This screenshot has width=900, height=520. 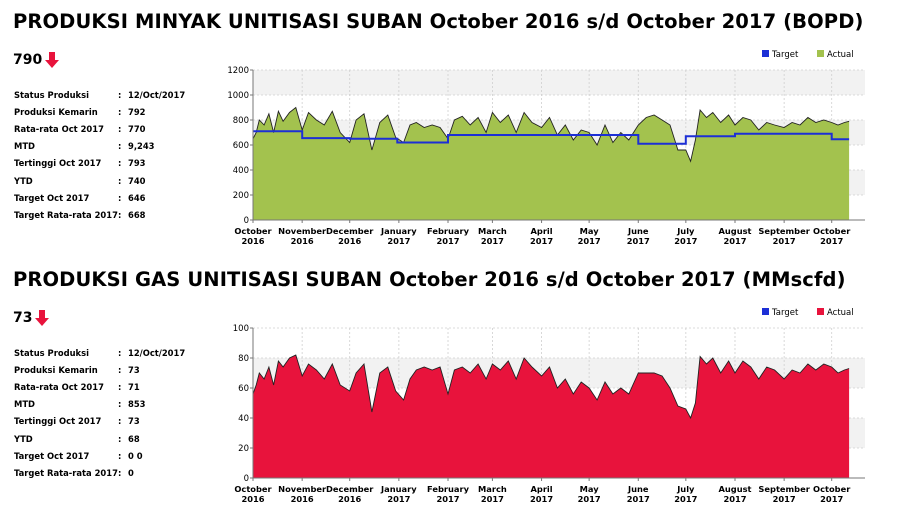 What do you see at coordinates (820, 311) in the screenshot?
I see `legend-actual-swatch` at bounding box center [820, 311].